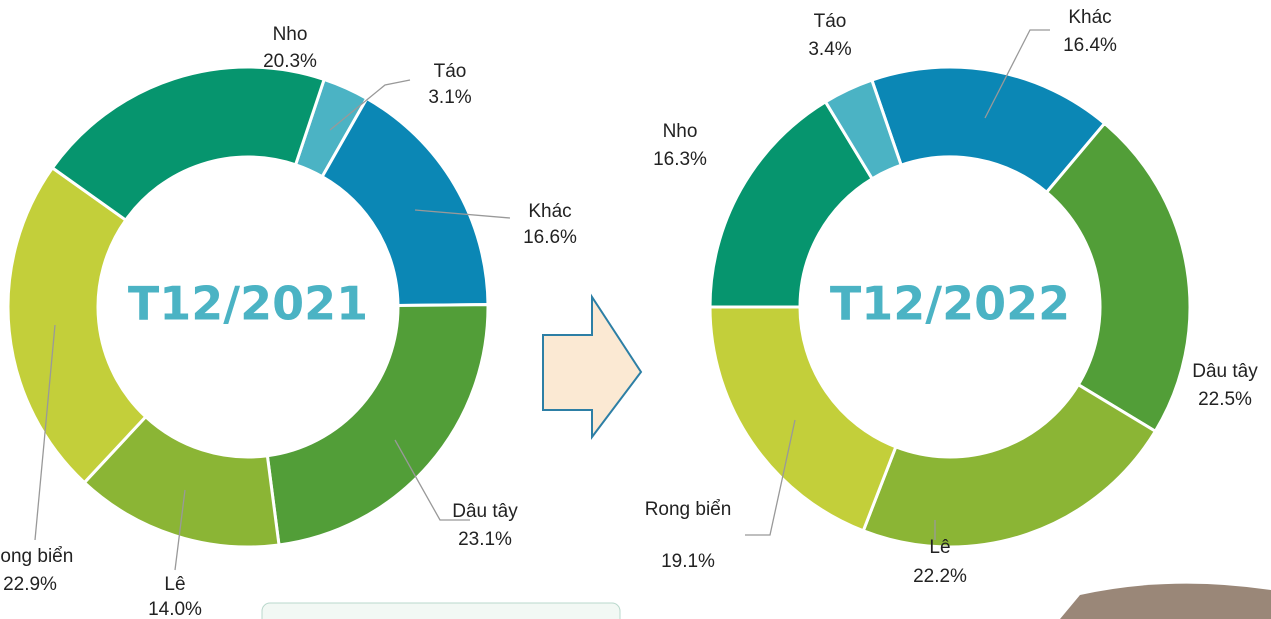 The height and width of the screenshot is (619, 1271). Describe the element at coordinates (592, 366) in the screenshot. I see `arrow` at that location.